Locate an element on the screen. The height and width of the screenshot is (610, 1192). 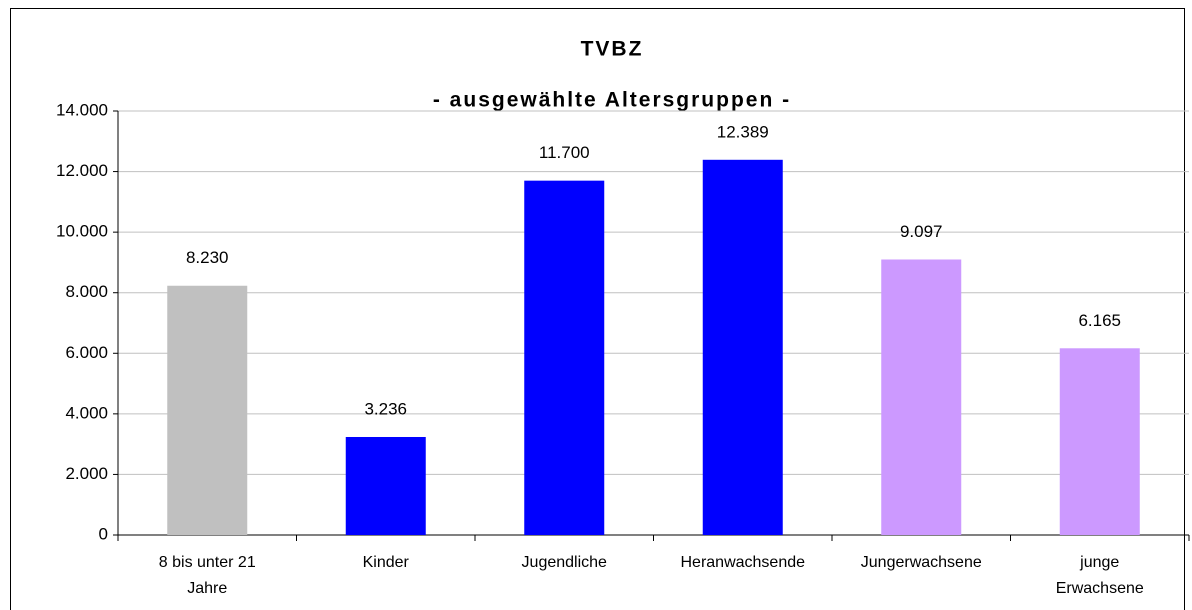
y-tick-label: 6.000 is located at coordinates (86, 352).